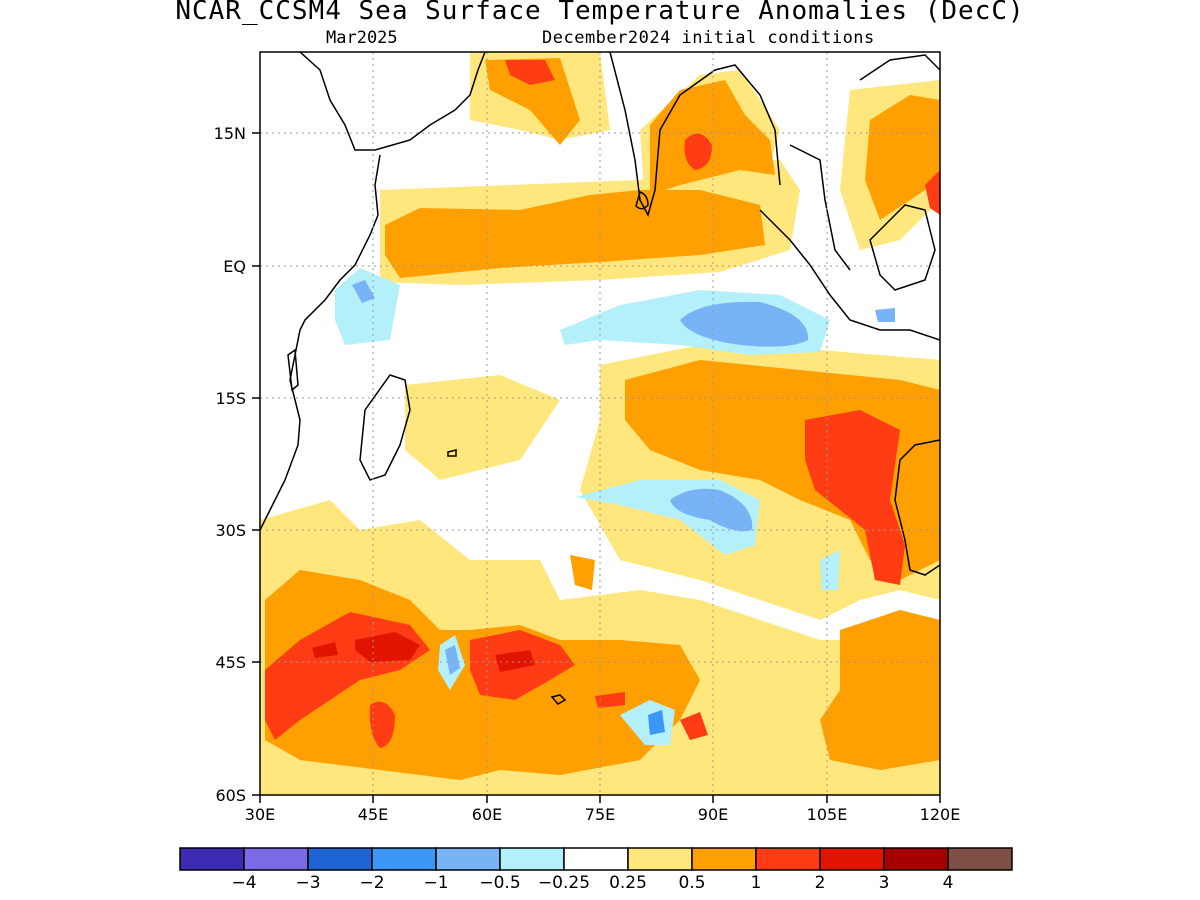 Image resolution: width=1200 pixels, height=900 pixels. What do you see at coordinates (708, 38) in the screenshot?
I see `initial-conditions: December2024 initial conditions` at bounding box center [708, 38].